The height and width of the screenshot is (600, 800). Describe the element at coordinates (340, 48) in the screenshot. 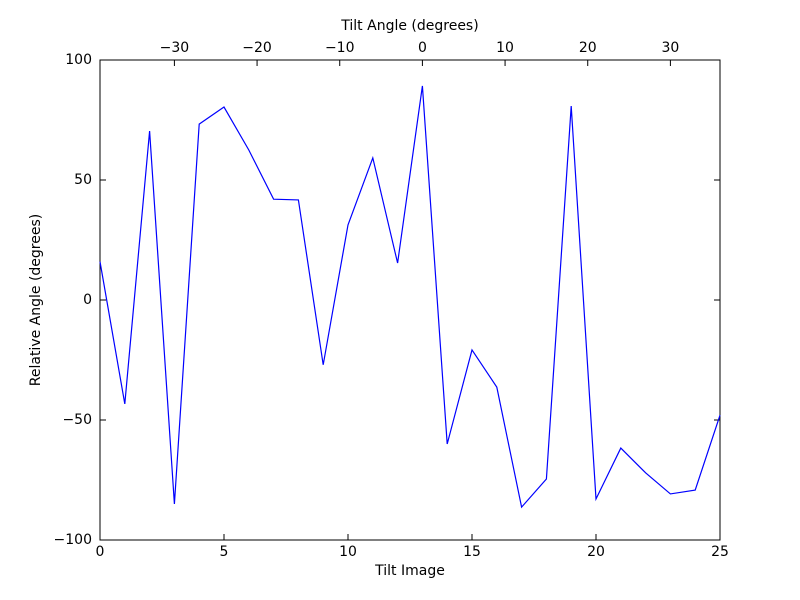

I see `x2-tick-label: −10` at that location.